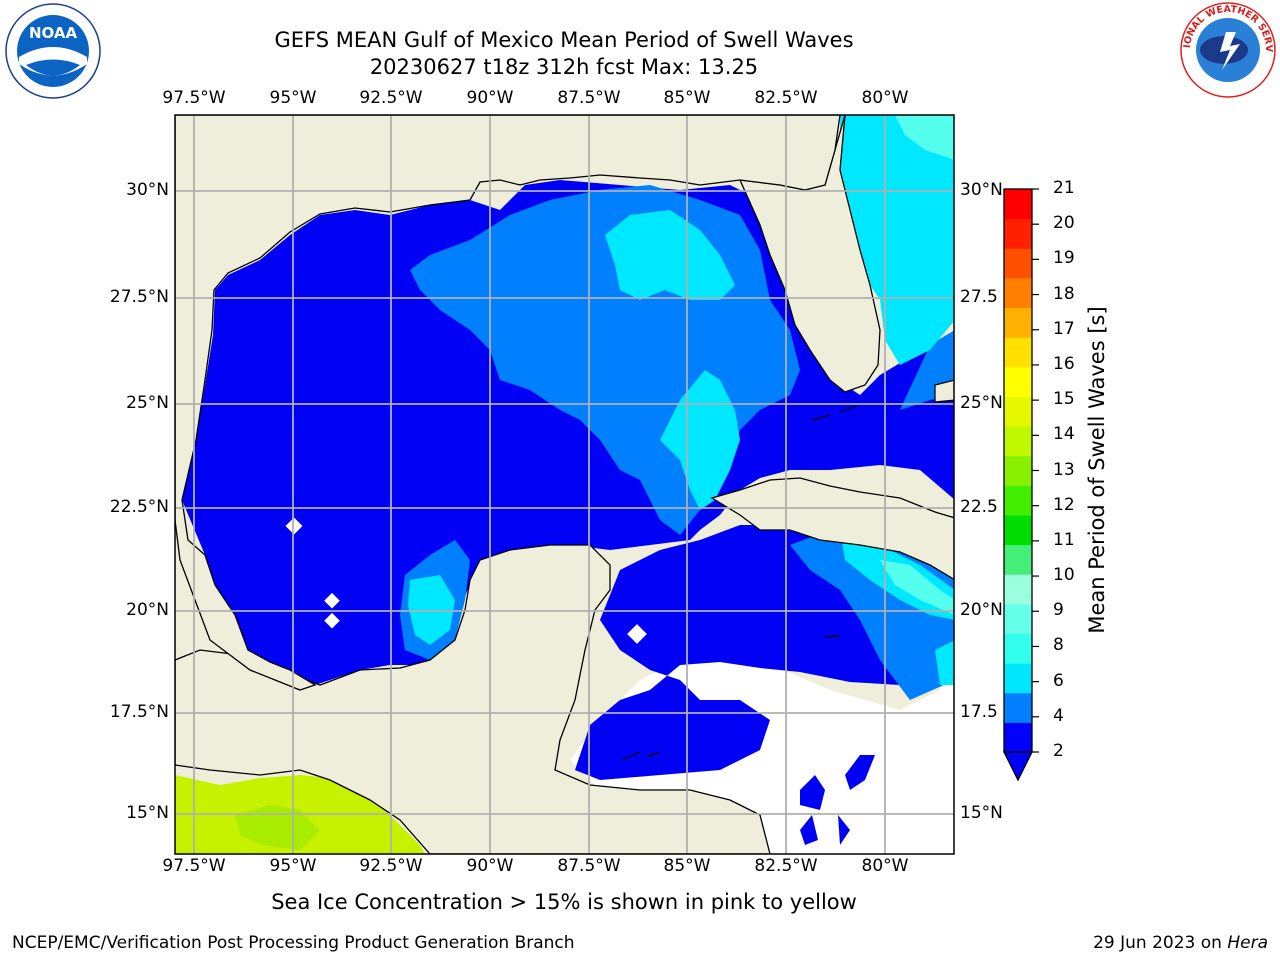 The width and height of the screenshot is (1280, 960). I want to click on lat-label-right: 22.5, so click(979, 507).